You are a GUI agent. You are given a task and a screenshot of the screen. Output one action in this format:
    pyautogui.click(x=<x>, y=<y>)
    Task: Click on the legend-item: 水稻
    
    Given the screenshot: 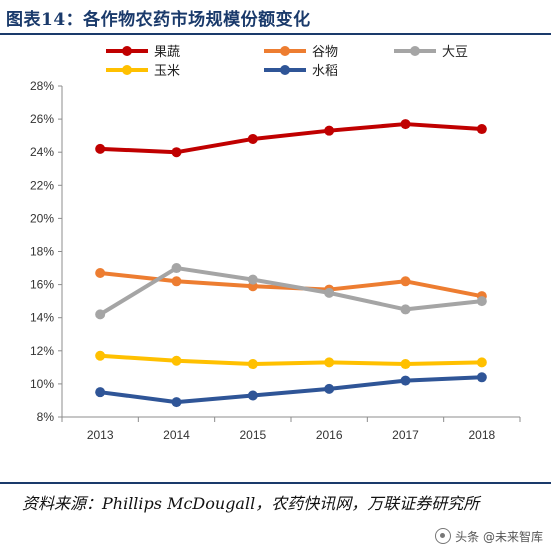 What is the action you would take?
    pyautogui.click(x=301, y=71)
    